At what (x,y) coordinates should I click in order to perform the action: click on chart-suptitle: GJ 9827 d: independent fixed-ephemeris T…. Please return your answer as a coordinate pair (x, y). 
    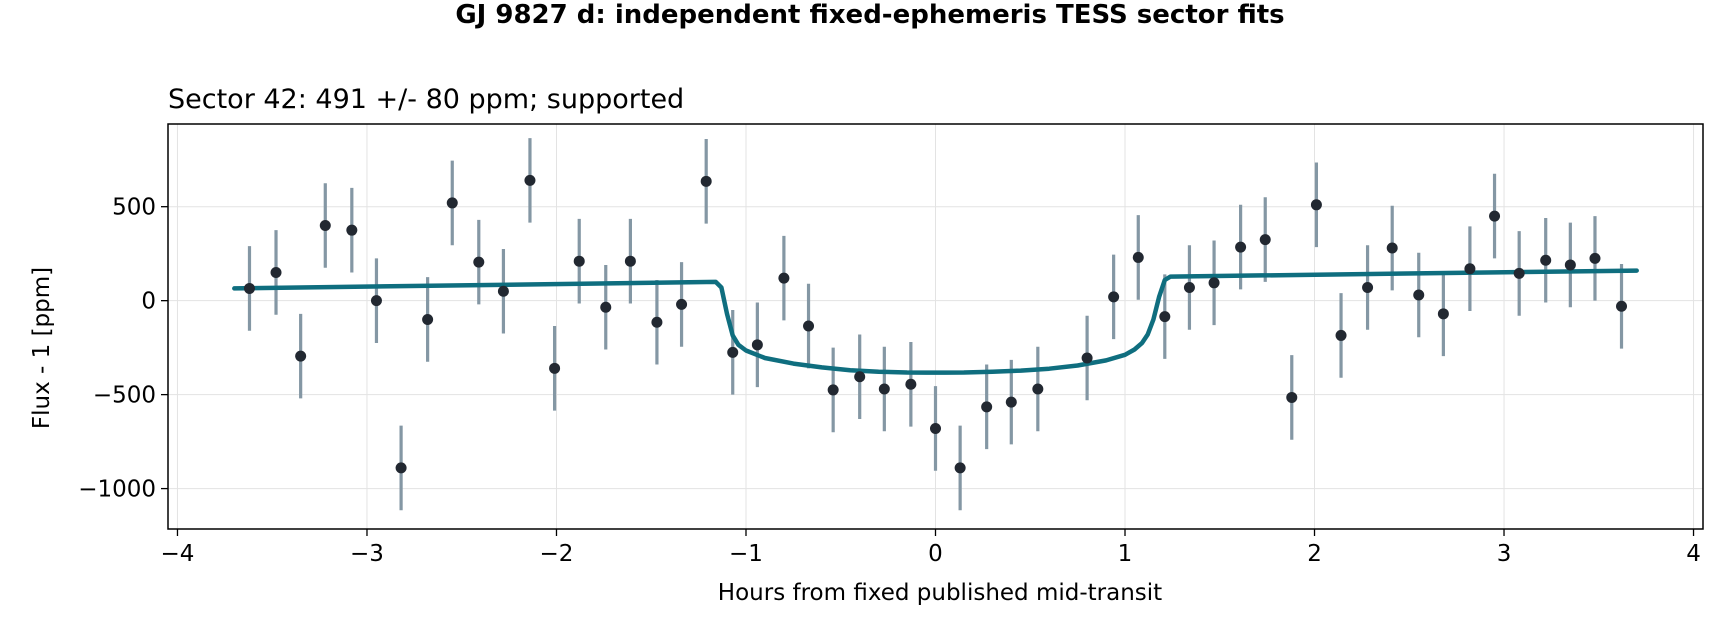
    Looking at the image, I should click on (869, 15).